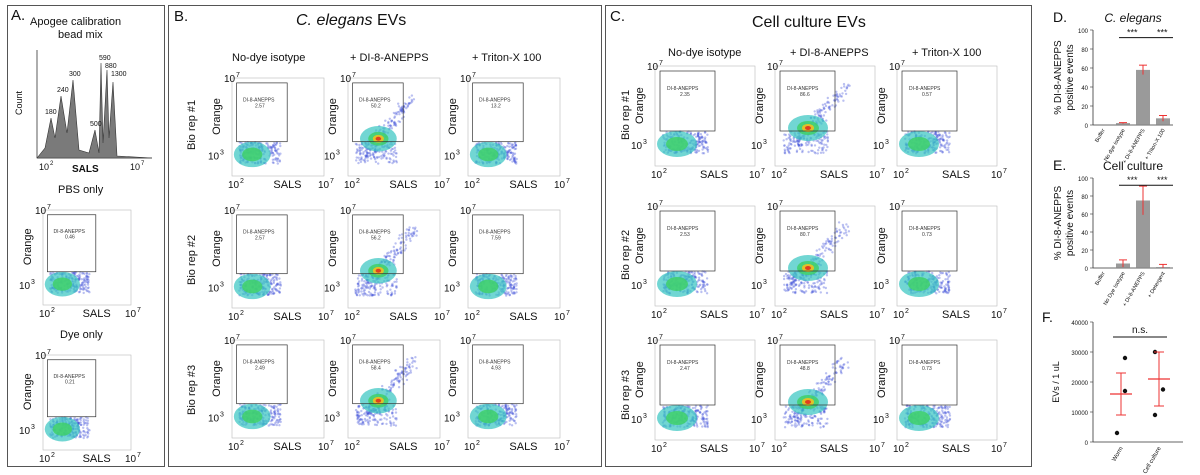  I want to click on y-tick-label: 0, so click(1087, 270).